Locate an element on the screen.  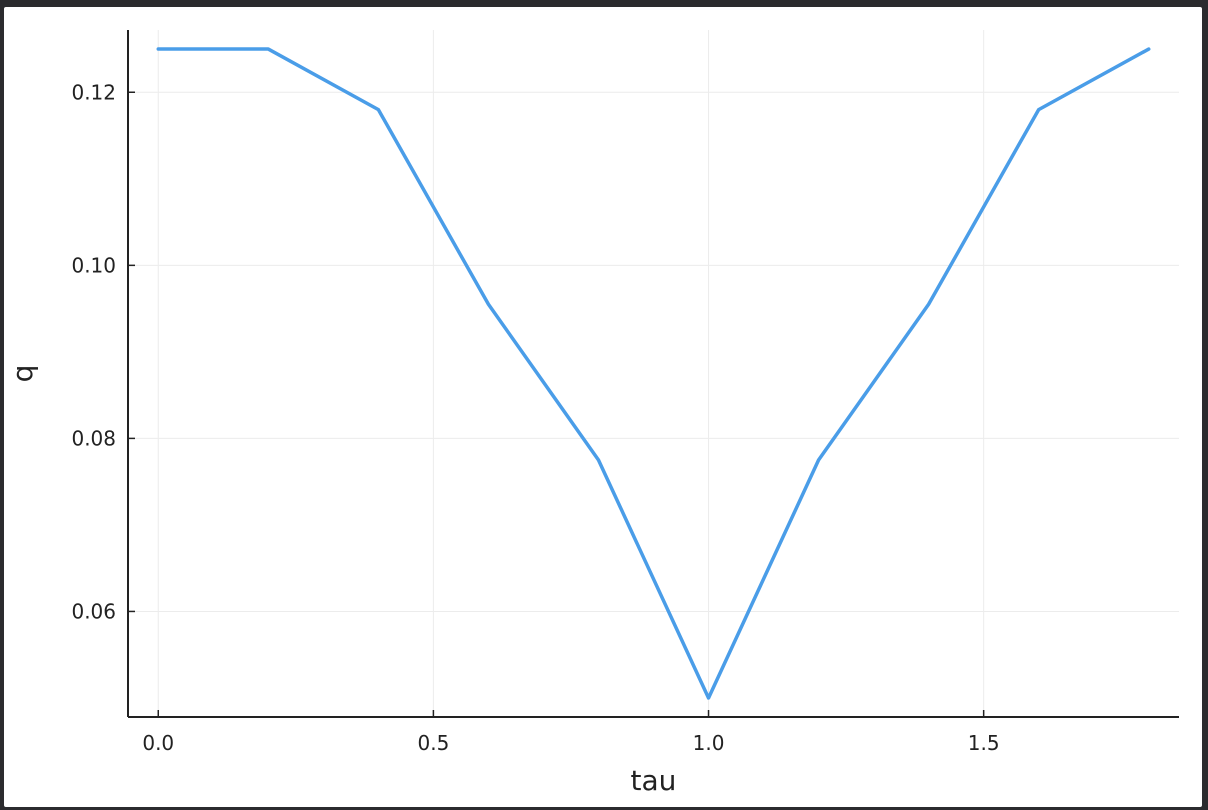
y-tick-label: 0.06 is located at coordinates (93, 611).